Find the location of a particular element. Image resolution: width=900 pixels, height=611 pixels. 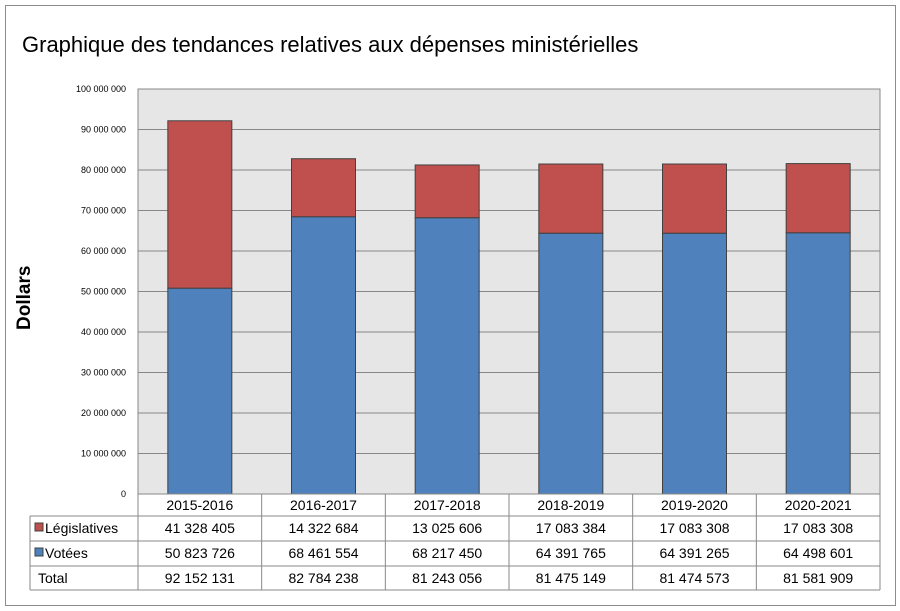

data-label: 41 328 405 is located at coordinates (200, 528).